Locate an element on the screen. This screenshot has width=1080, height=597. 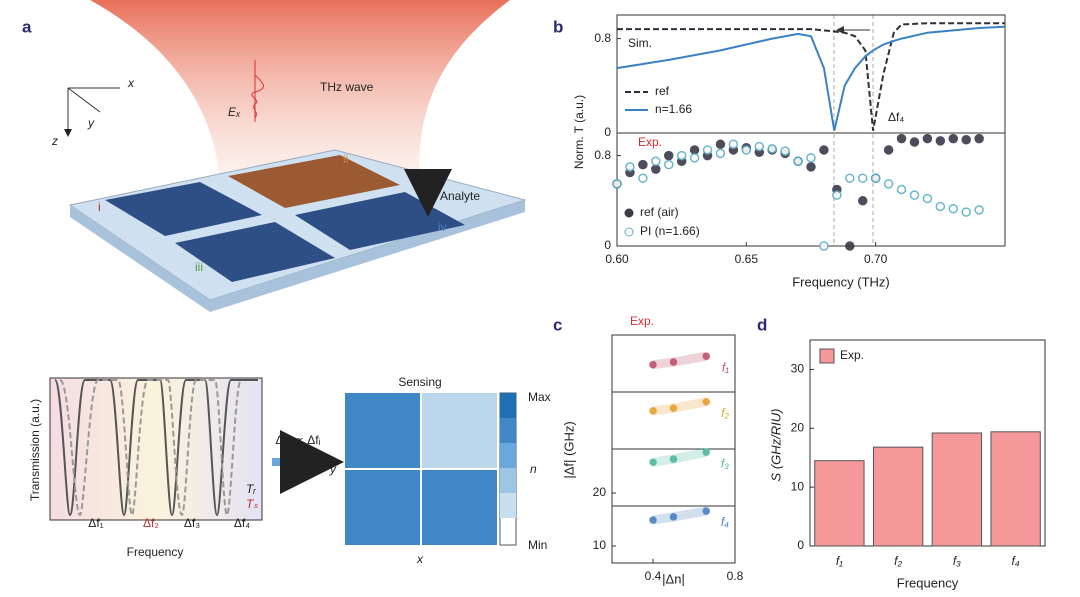
region-label: iv is located at coordinates (442, 227).